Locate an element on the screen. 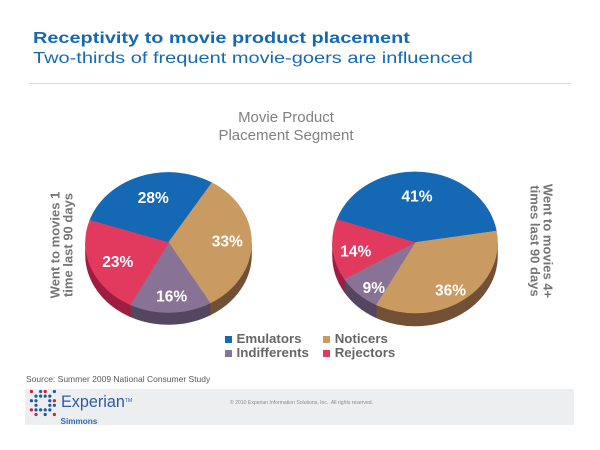 This screenshot has width=600, height=450. svg-text: 28% is located at coordinates (153, 198).